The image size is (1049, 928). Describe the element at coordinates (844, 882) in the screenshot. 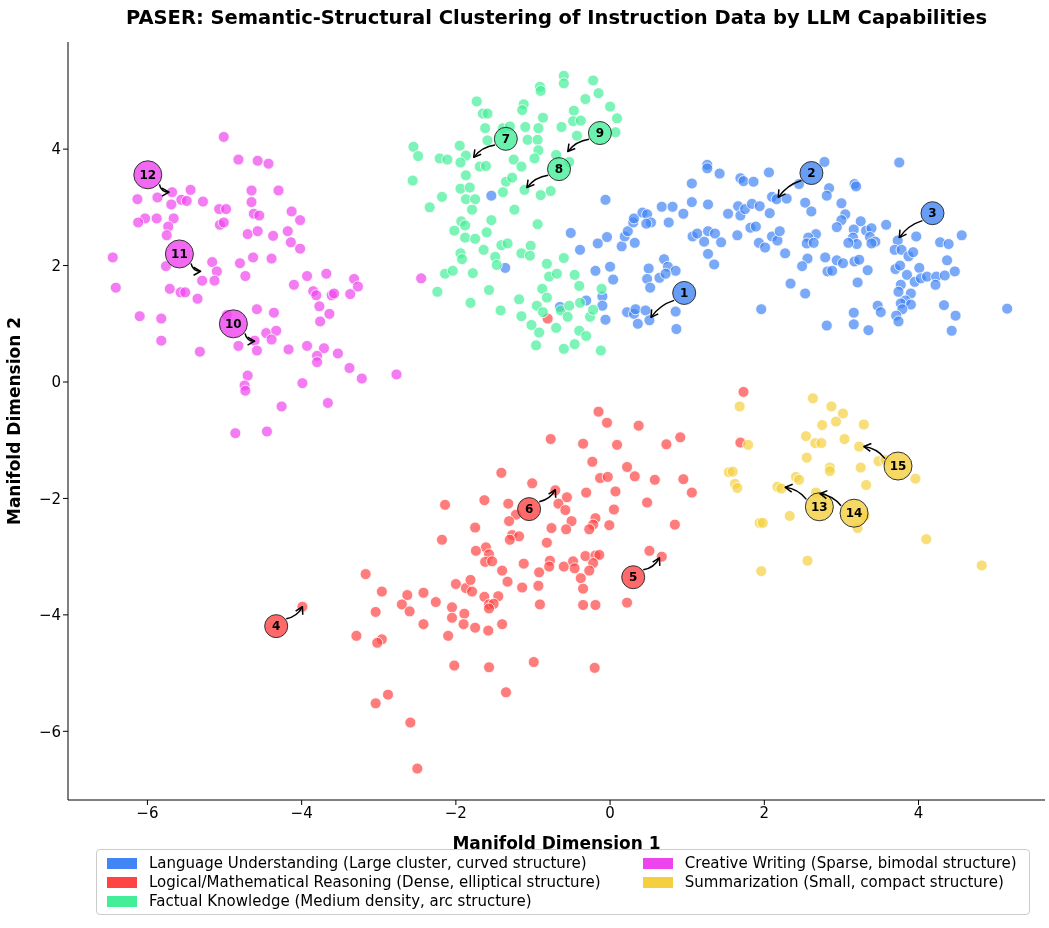

I see `legend-label: Summarization (Small, compact structure)` at that location.